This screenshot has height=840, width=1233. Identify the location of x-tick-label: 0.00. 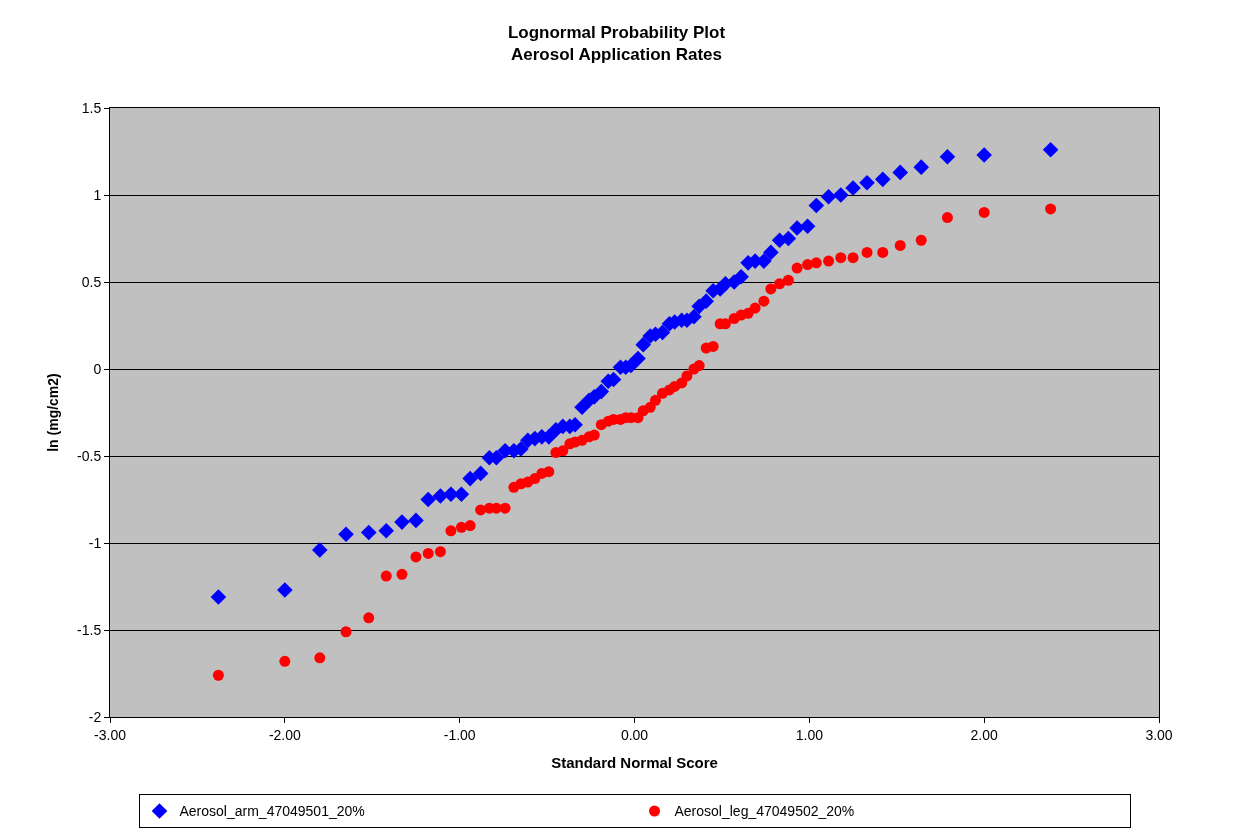
(634, 734).